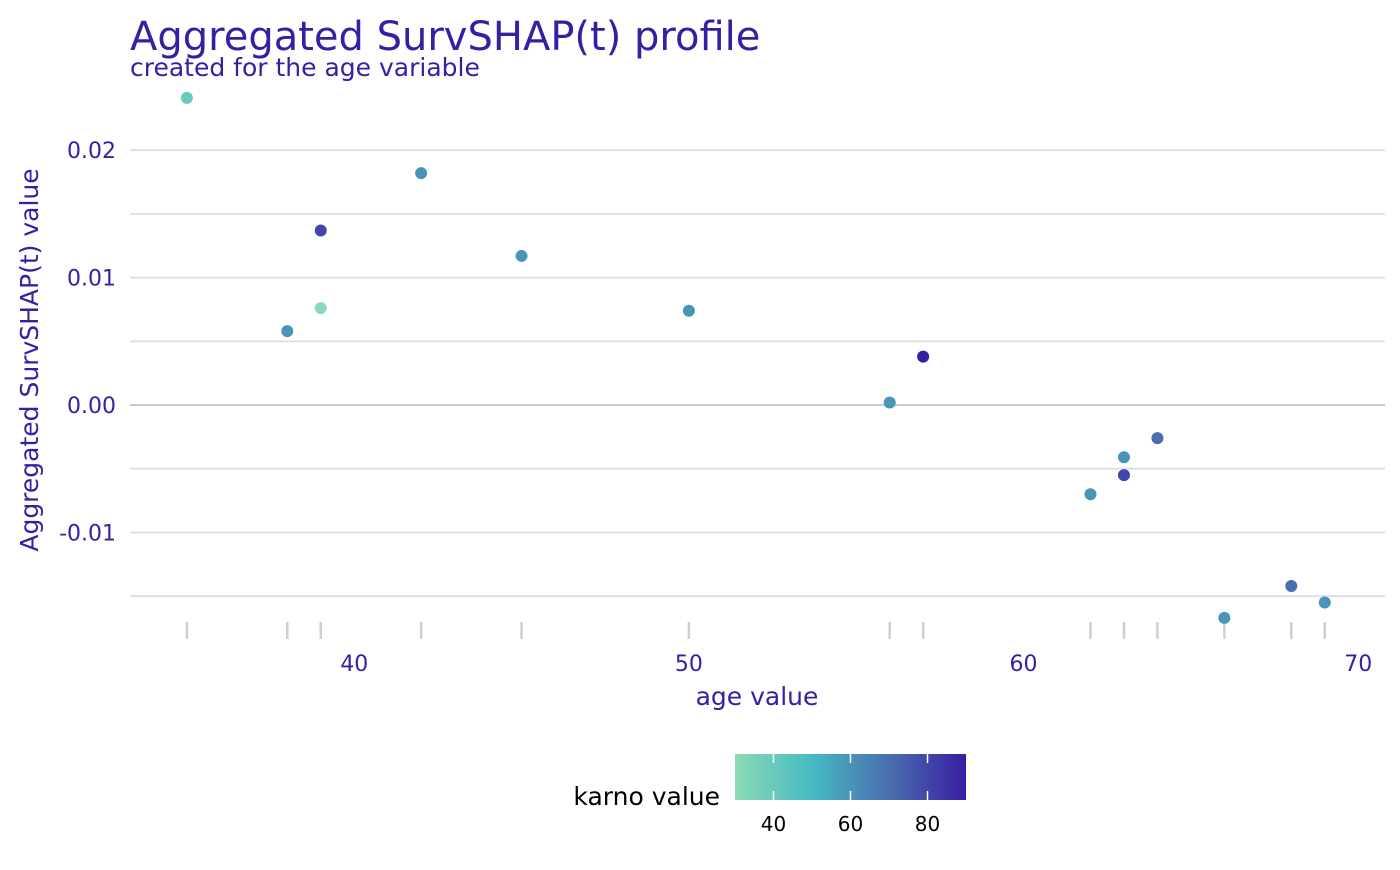  I want to click on y-tick-label: 0.01, so click(91, 279).